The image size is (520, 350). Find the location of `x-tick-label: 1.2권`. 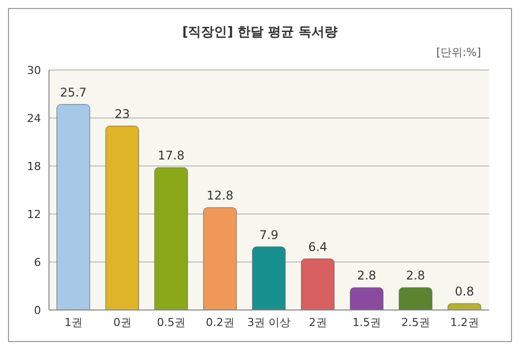

x-tick-label: 1.2권 is located at coordinates (464, 322).